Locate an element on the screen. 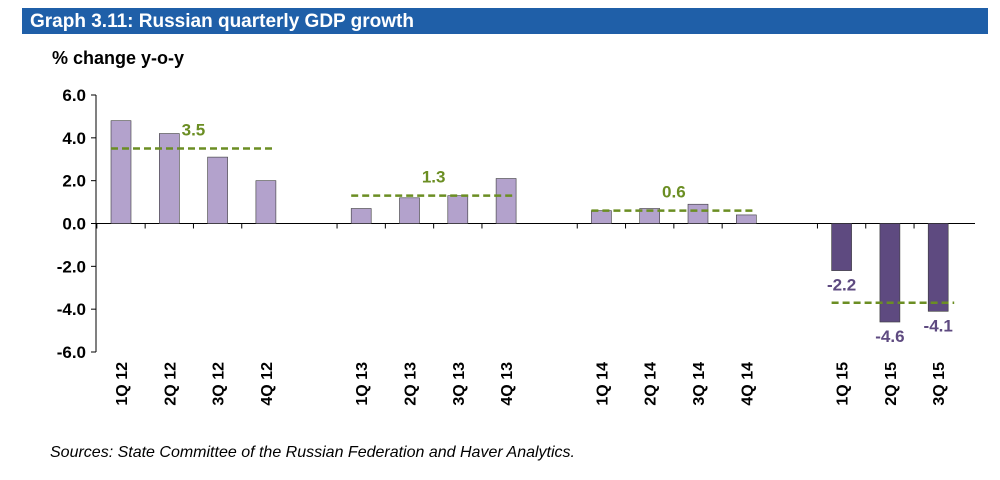  x-tick-label: 4Q 13 is located at coordinates (507, 384).